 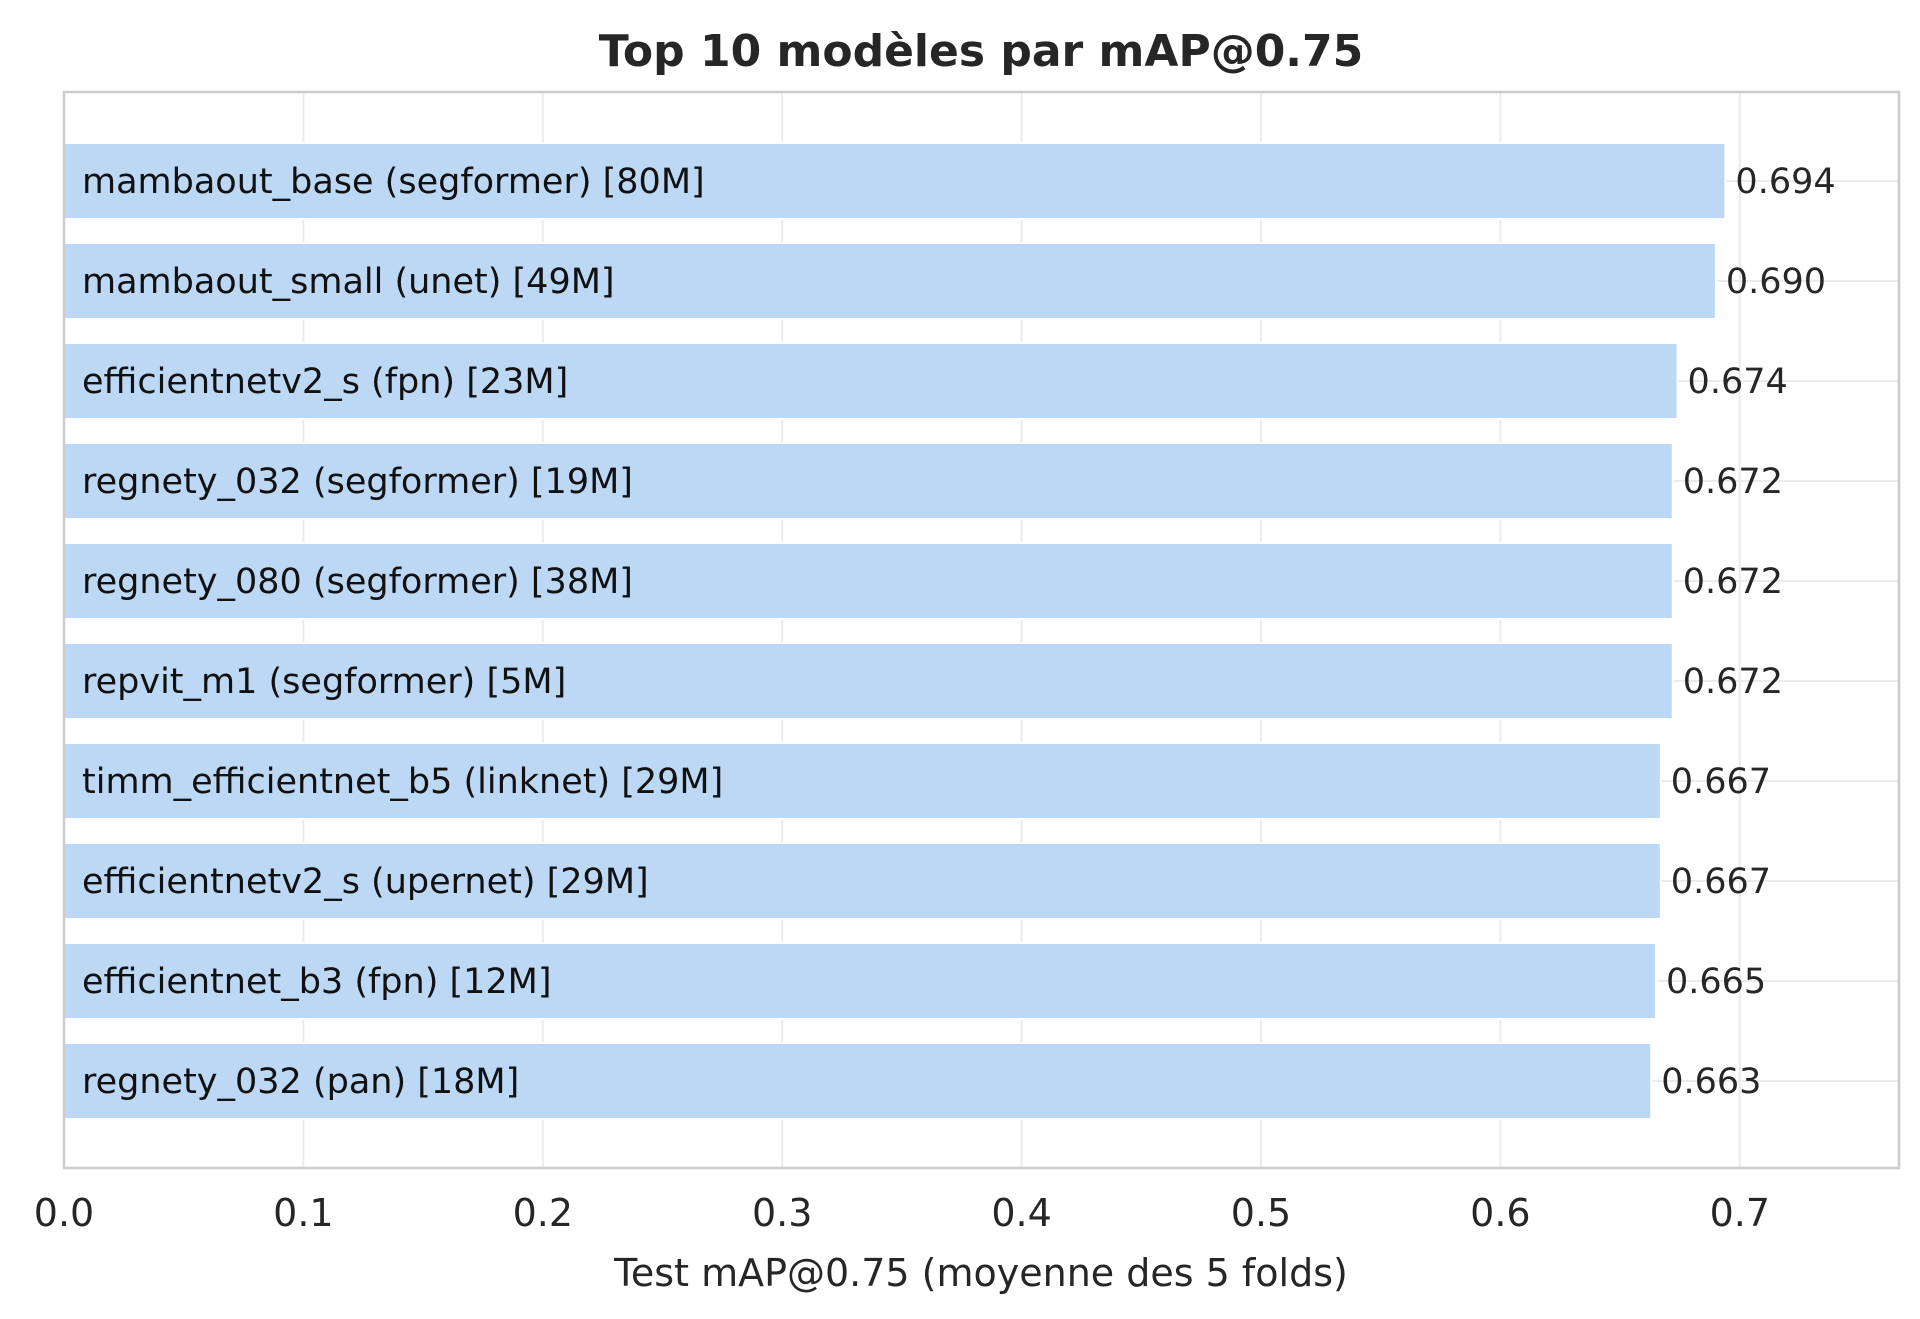 What do you see at coordinates (782, 1213) in the screenshot?
I see `x-tick-label: 0.3` at bounding box center [782, 1213].